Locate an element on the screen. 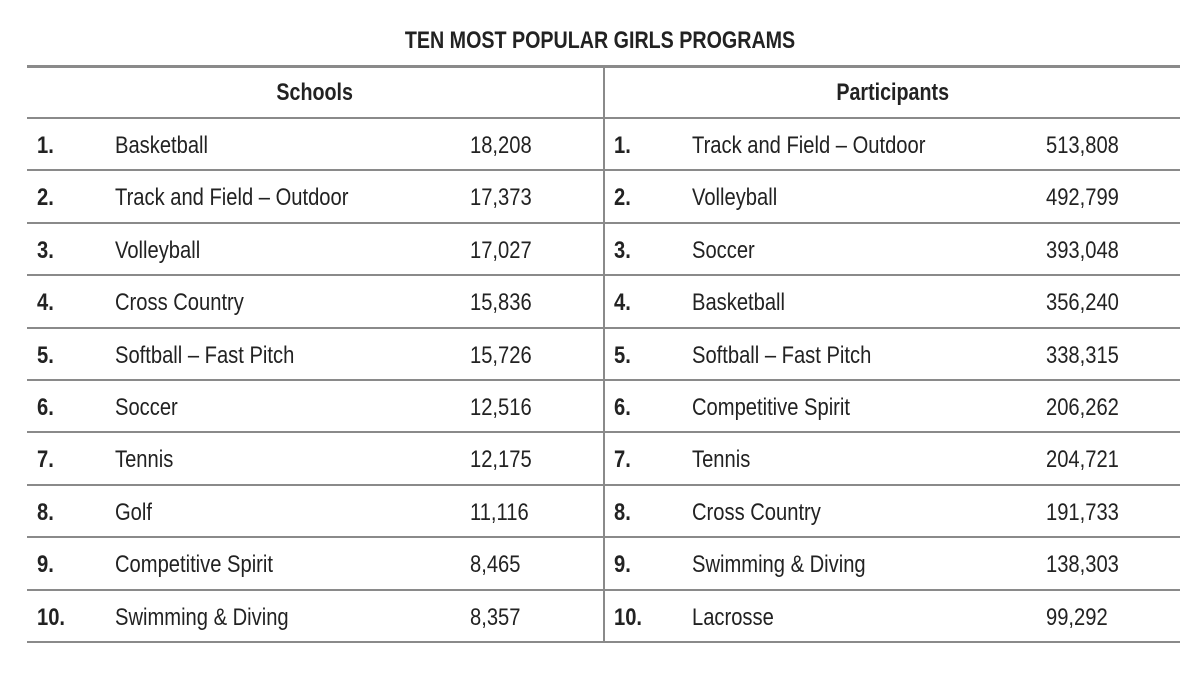 This screenshot has height=686, width=1200. participants-sport: Track and Field – Outdoor is located at coordinates (809, 145).